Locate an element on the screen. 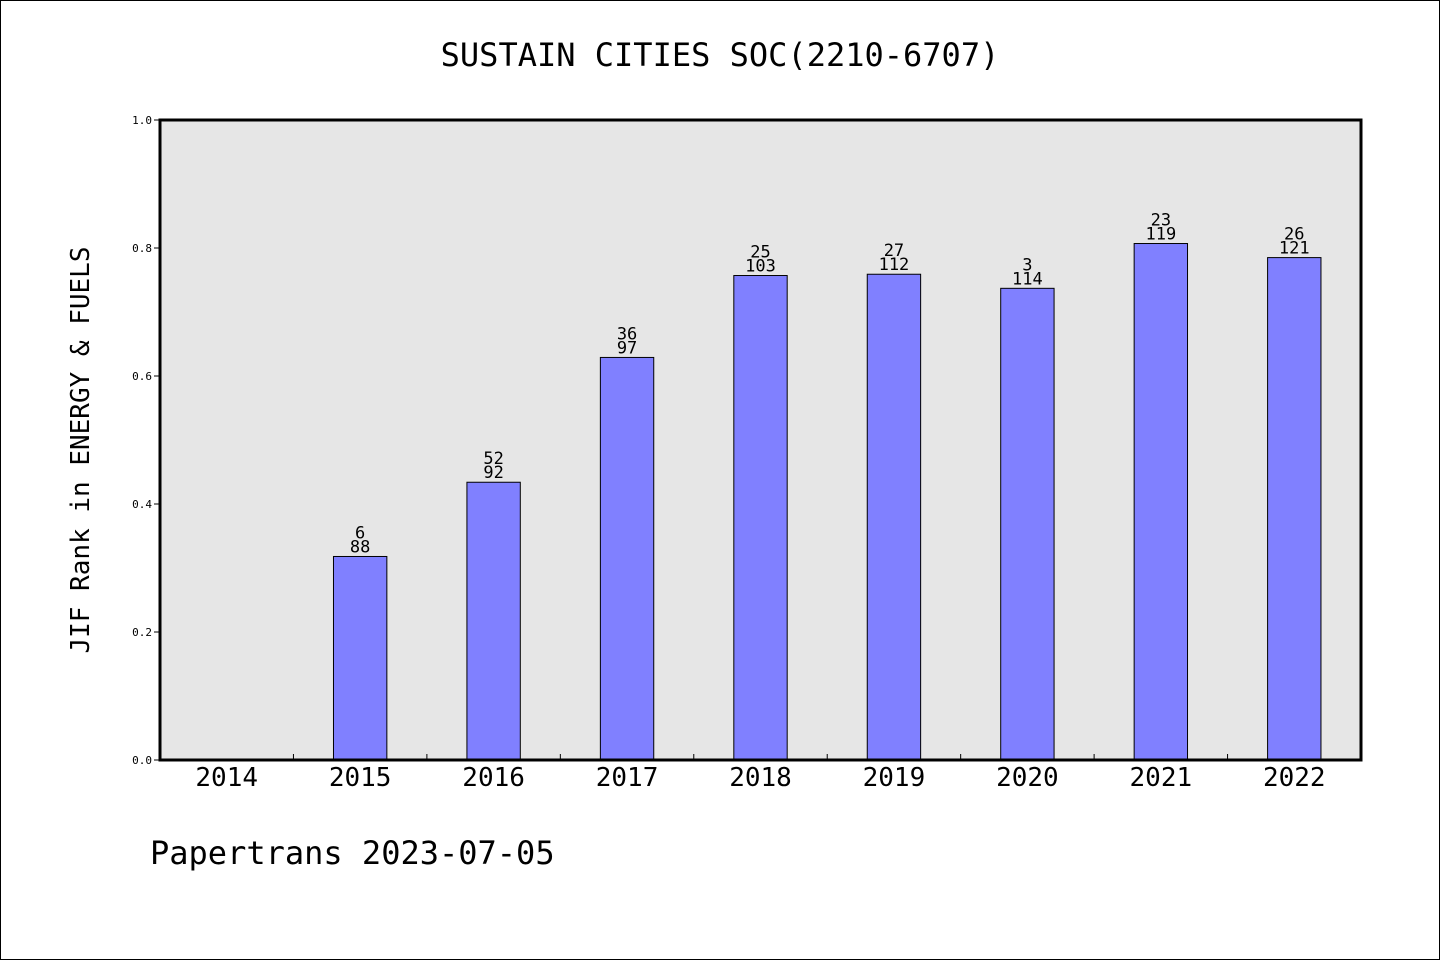 This screenshot has width=1440, height=960. y-tick-label: 0.4 is located at coordinates (142, 504).